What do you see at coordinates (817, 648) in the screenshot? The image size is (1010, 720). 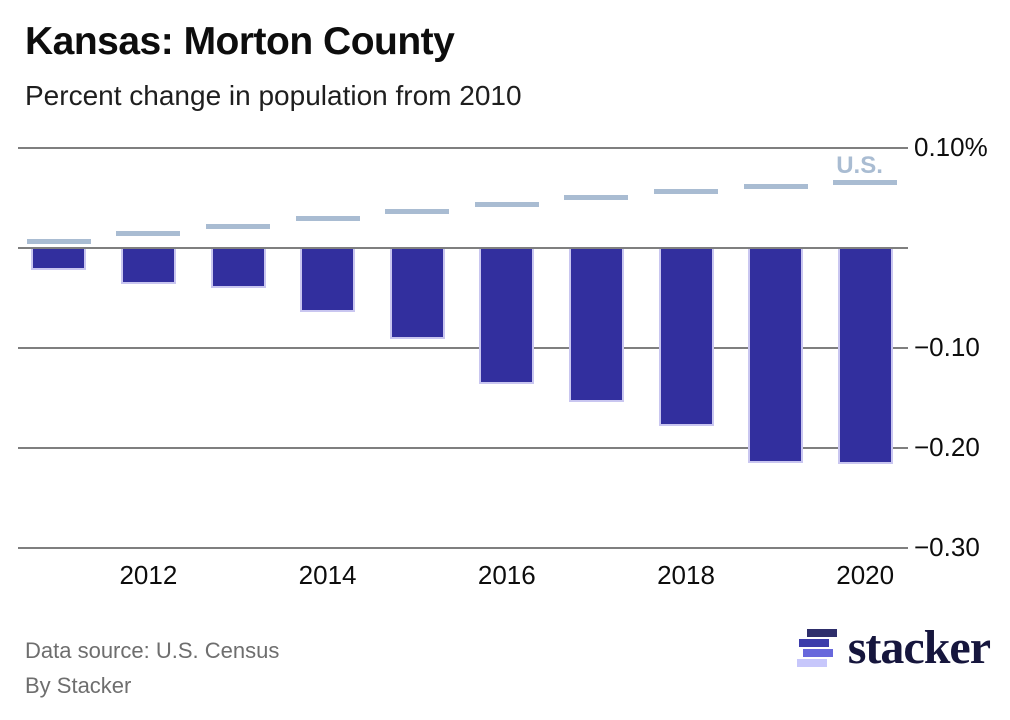 I see `stacker-logo-icon` at bounding box center [817, 648].